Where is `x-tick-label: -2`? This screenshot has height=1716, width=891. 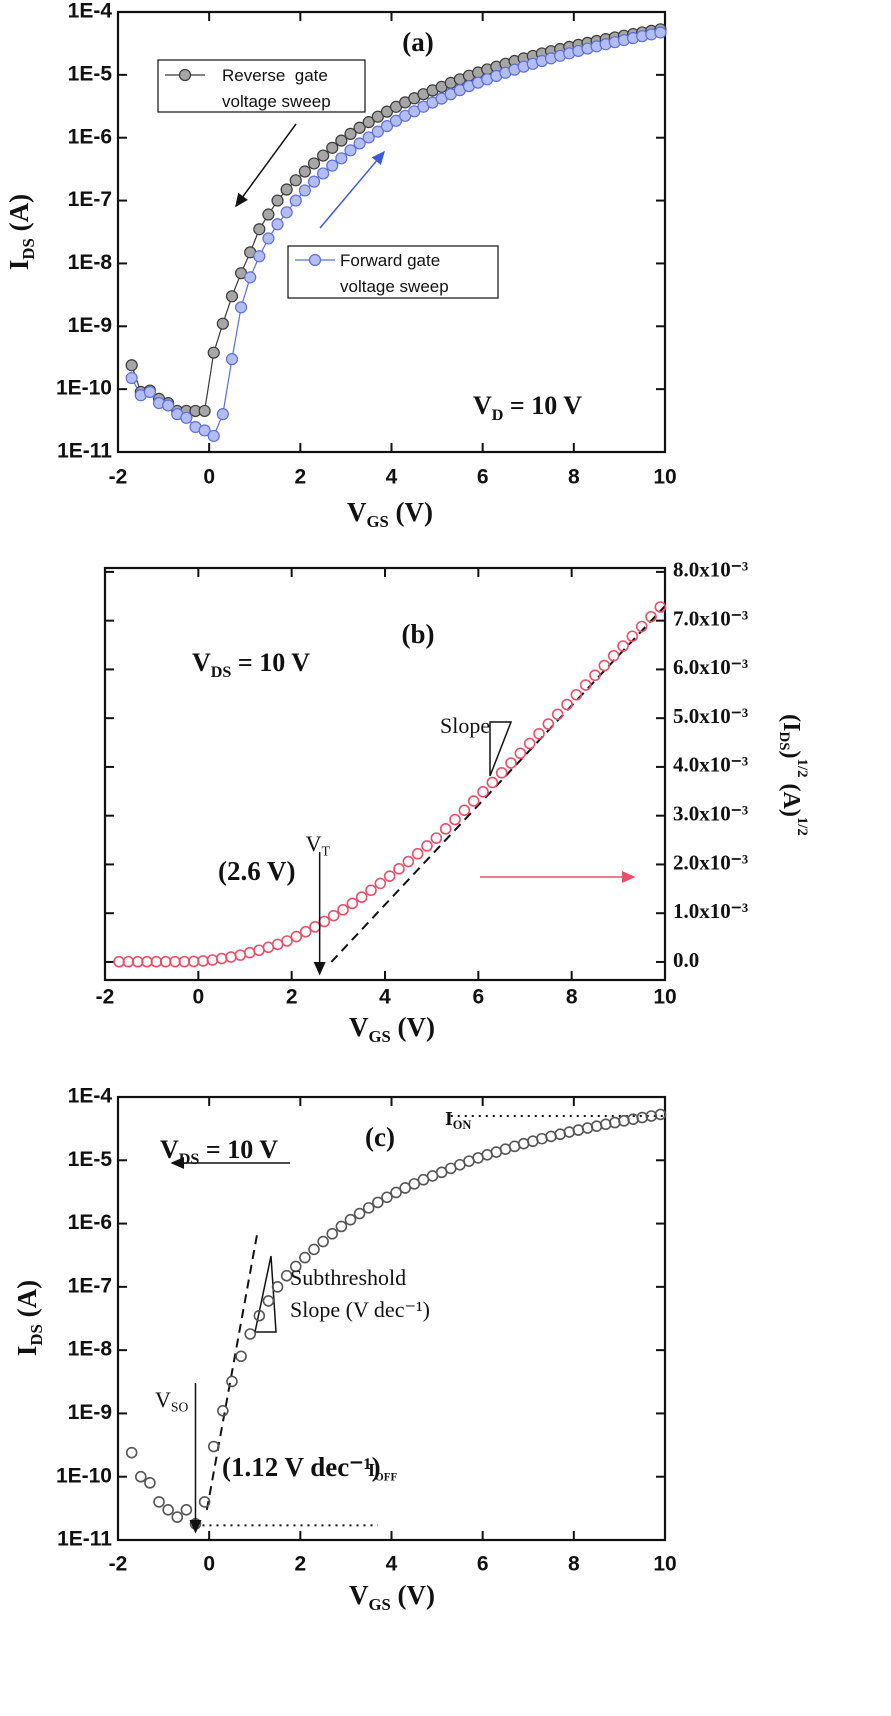
x-tick-label: -2 is located at coordinates (118, 1564).